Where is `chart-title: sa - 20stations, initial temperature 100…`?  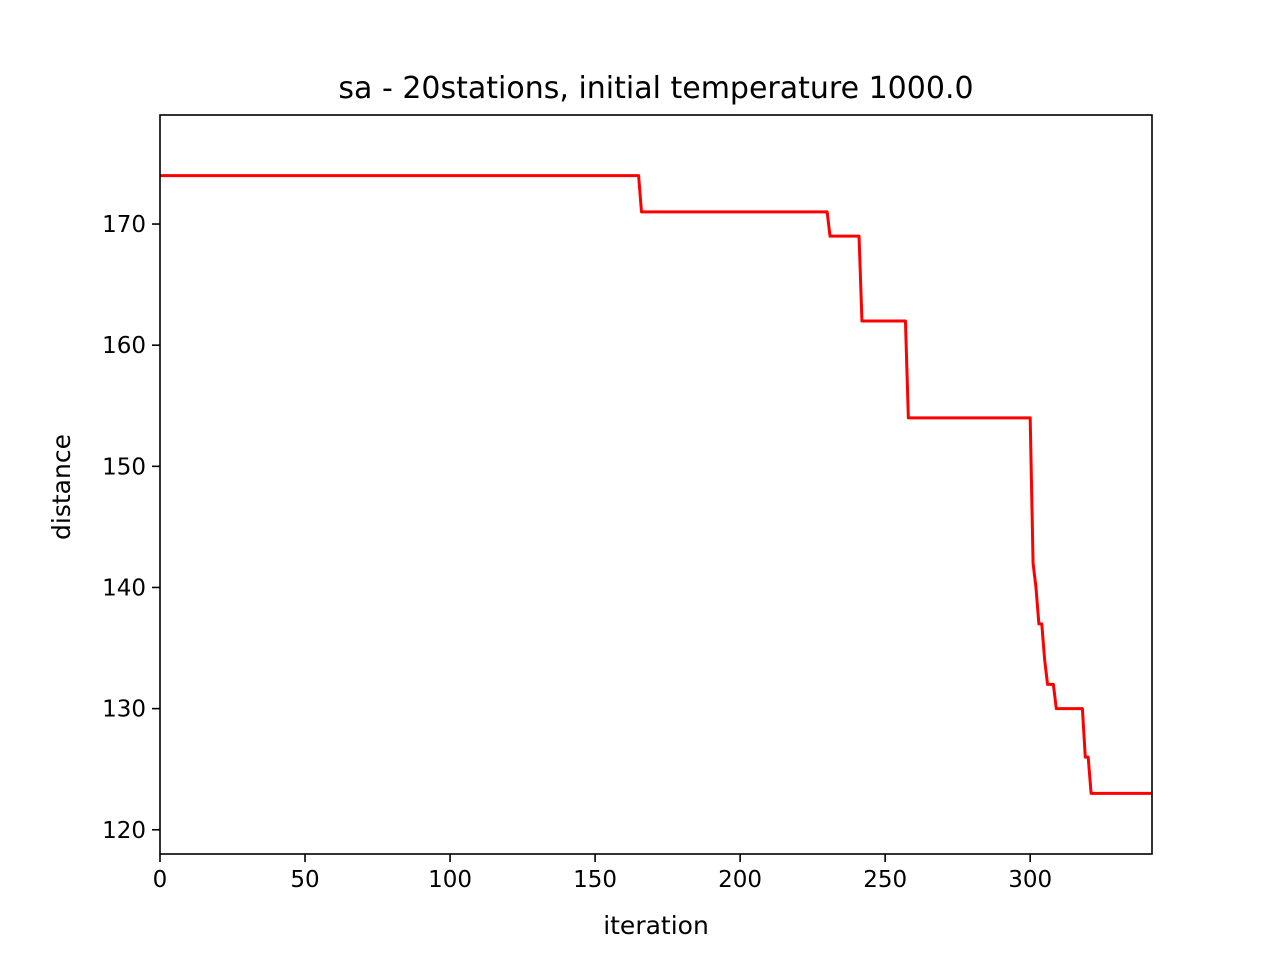
chart-title: sa - 20stations, initial temperature 100… is located at coordinates (655, 88).